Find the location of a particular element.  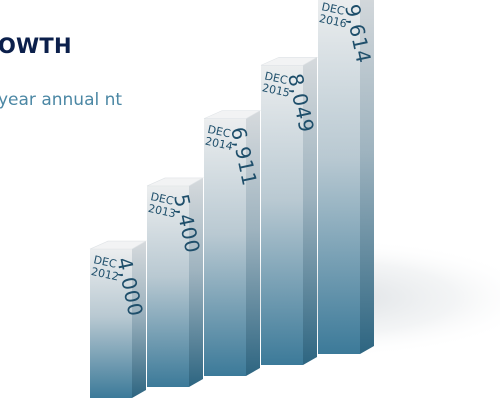

category-label-line: 2012 is located at coordinates (105, 274).